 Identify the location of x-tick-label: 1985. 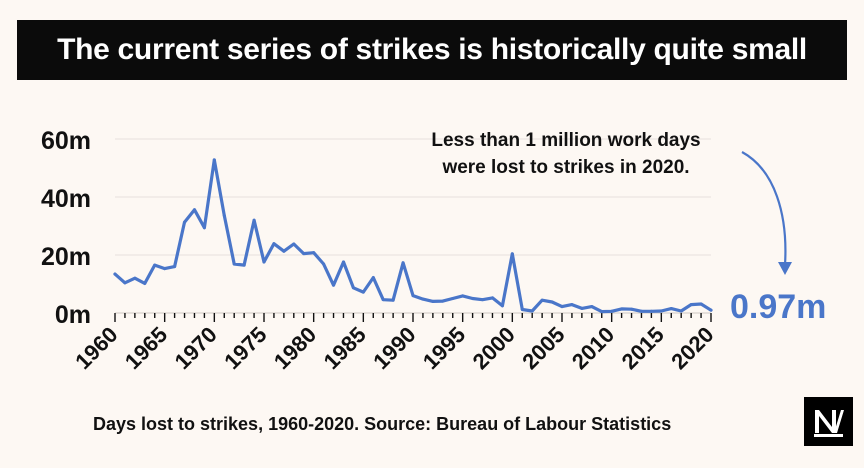
(345, 348).